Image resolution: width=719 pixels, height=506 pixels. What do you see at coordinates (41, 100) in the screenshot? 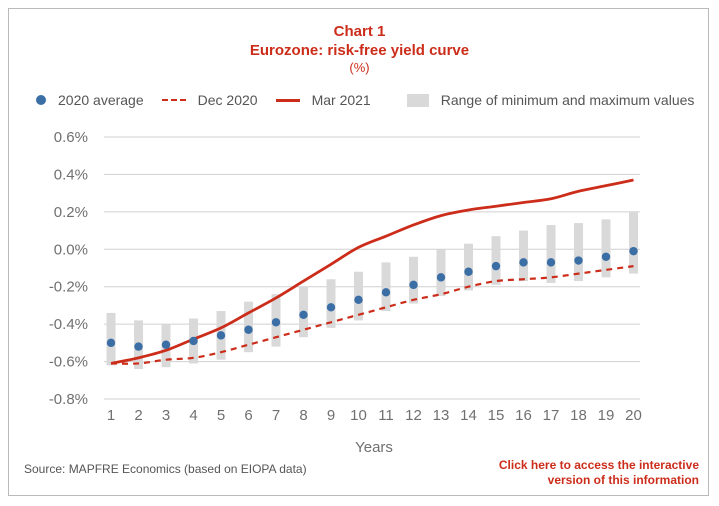
I see `legend-dot-marker` at bounding box center [41, 100].